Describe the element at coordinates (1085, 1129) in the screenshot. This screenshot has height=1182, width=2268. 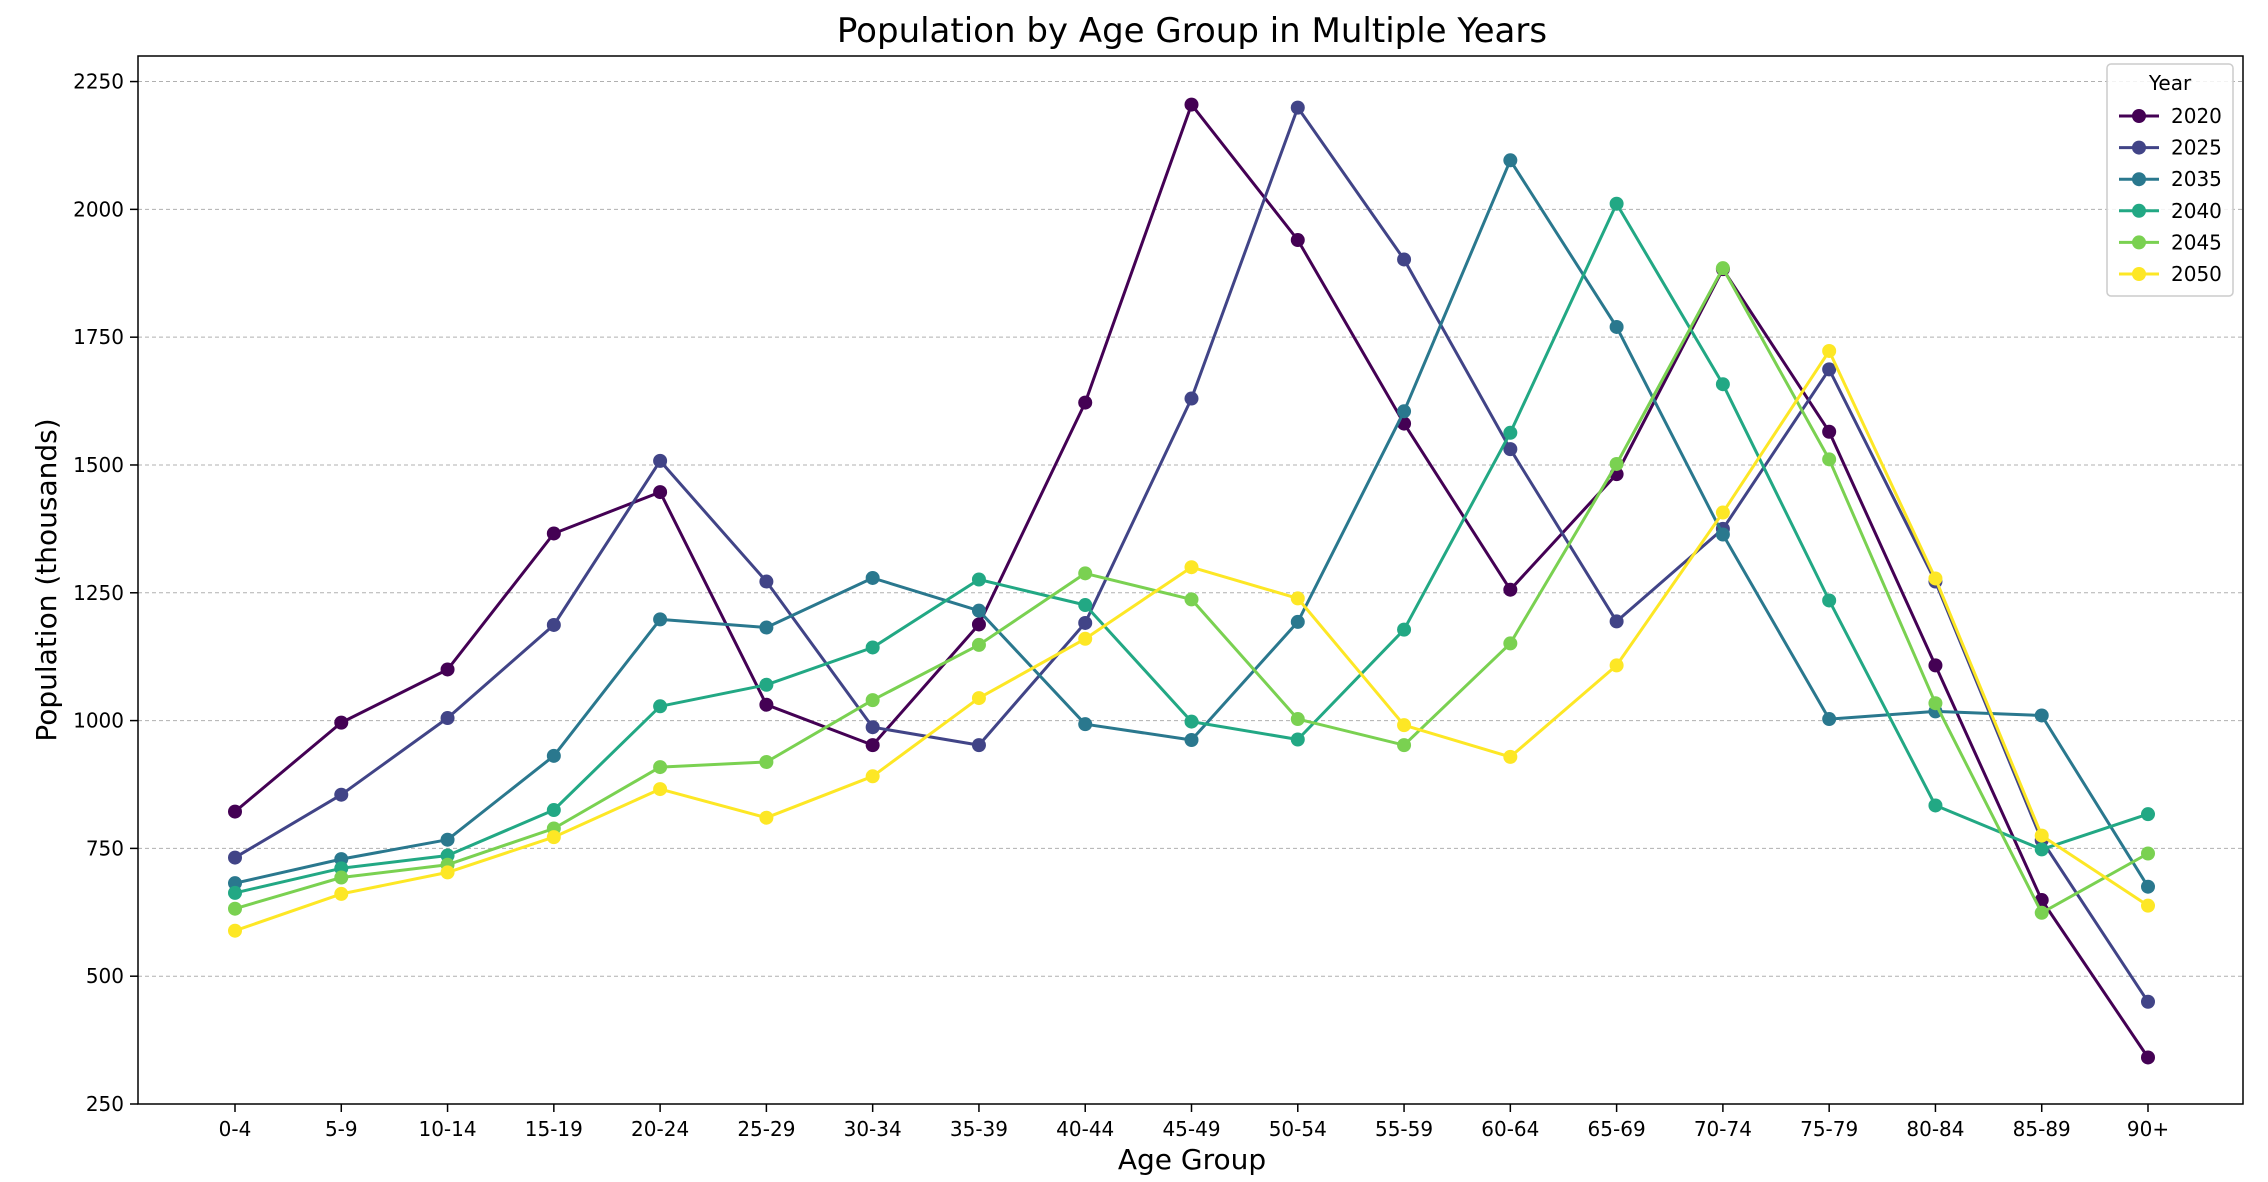
I see `x-tick-label: 40-44` at that location.